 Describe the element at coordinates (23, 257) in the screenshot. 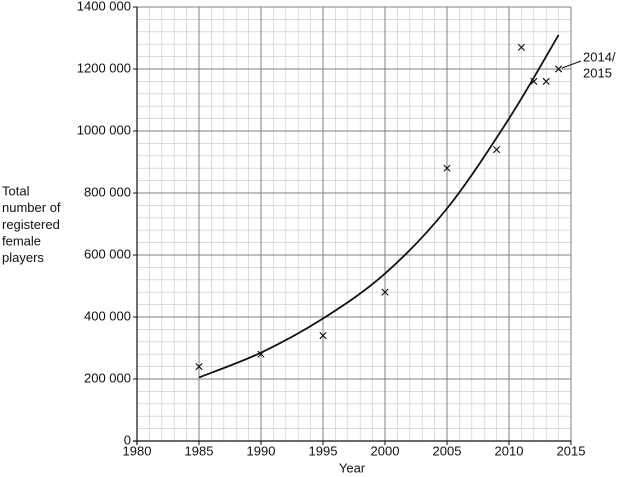

I see `y-axis-label: players` at that location.